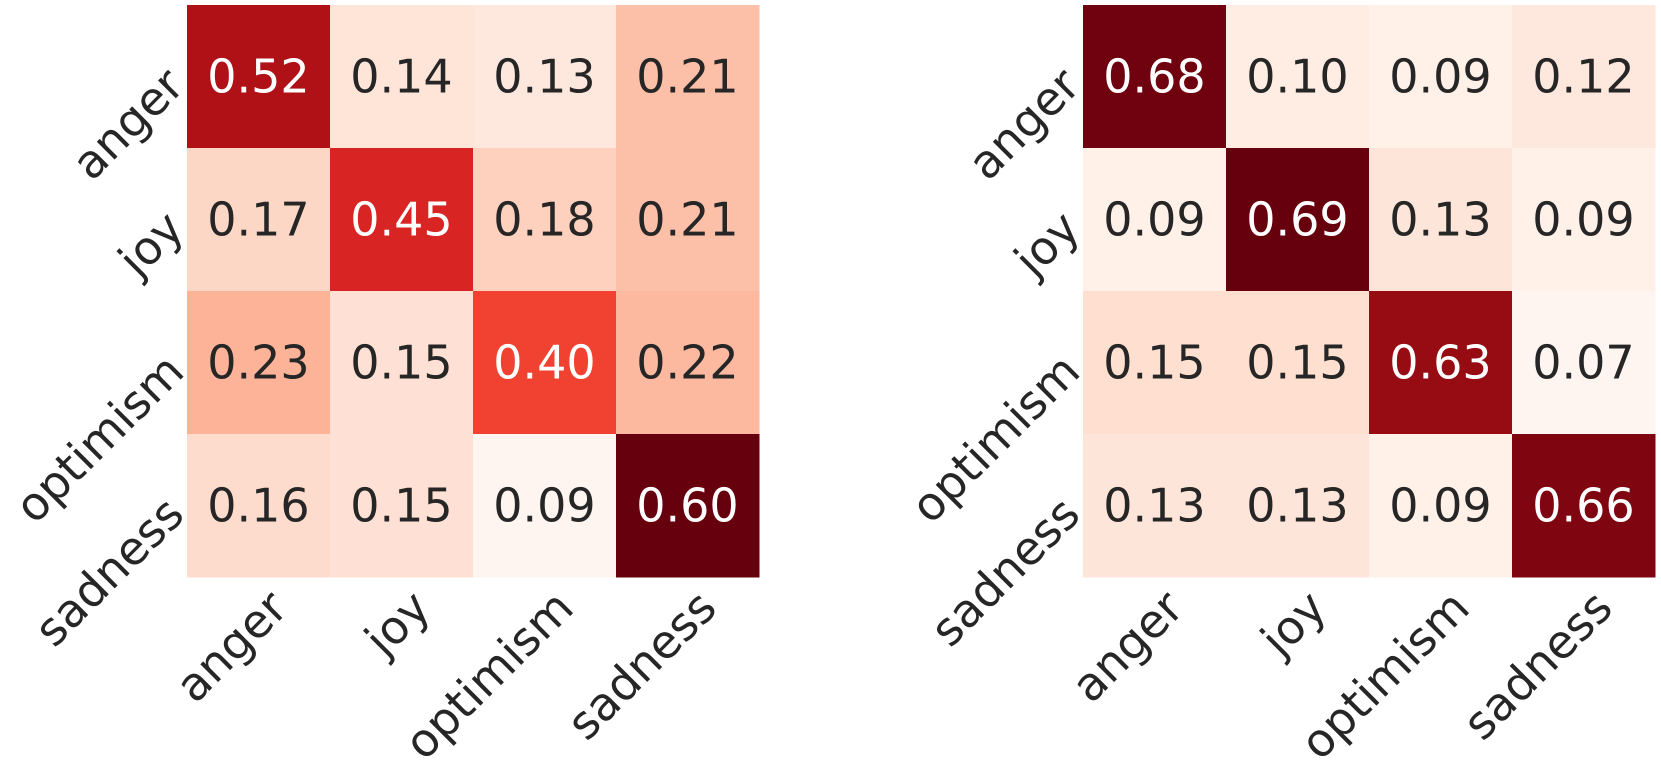 The image size is (1661, 768). I want to click on cell-value-label: 0.66, so click(1583, 506).